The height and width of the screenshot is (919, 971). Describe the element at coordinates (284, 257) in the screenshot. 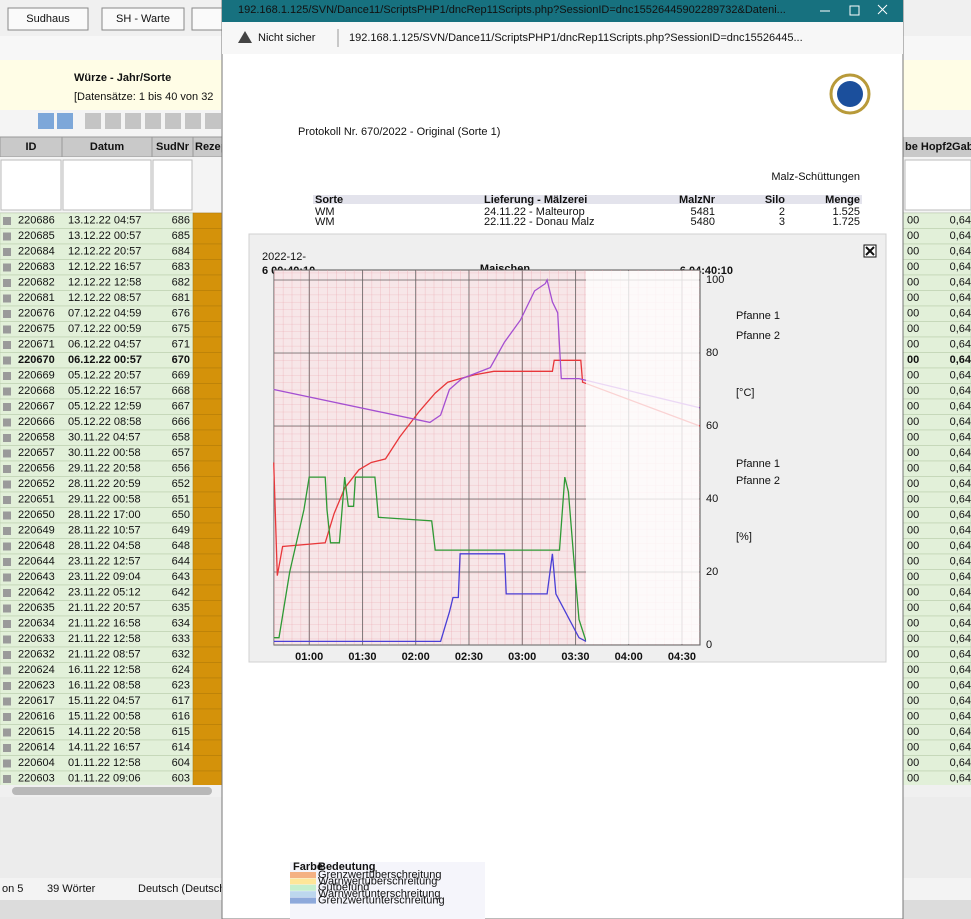

I see `chart-start-label: 2022-12-` at that location.